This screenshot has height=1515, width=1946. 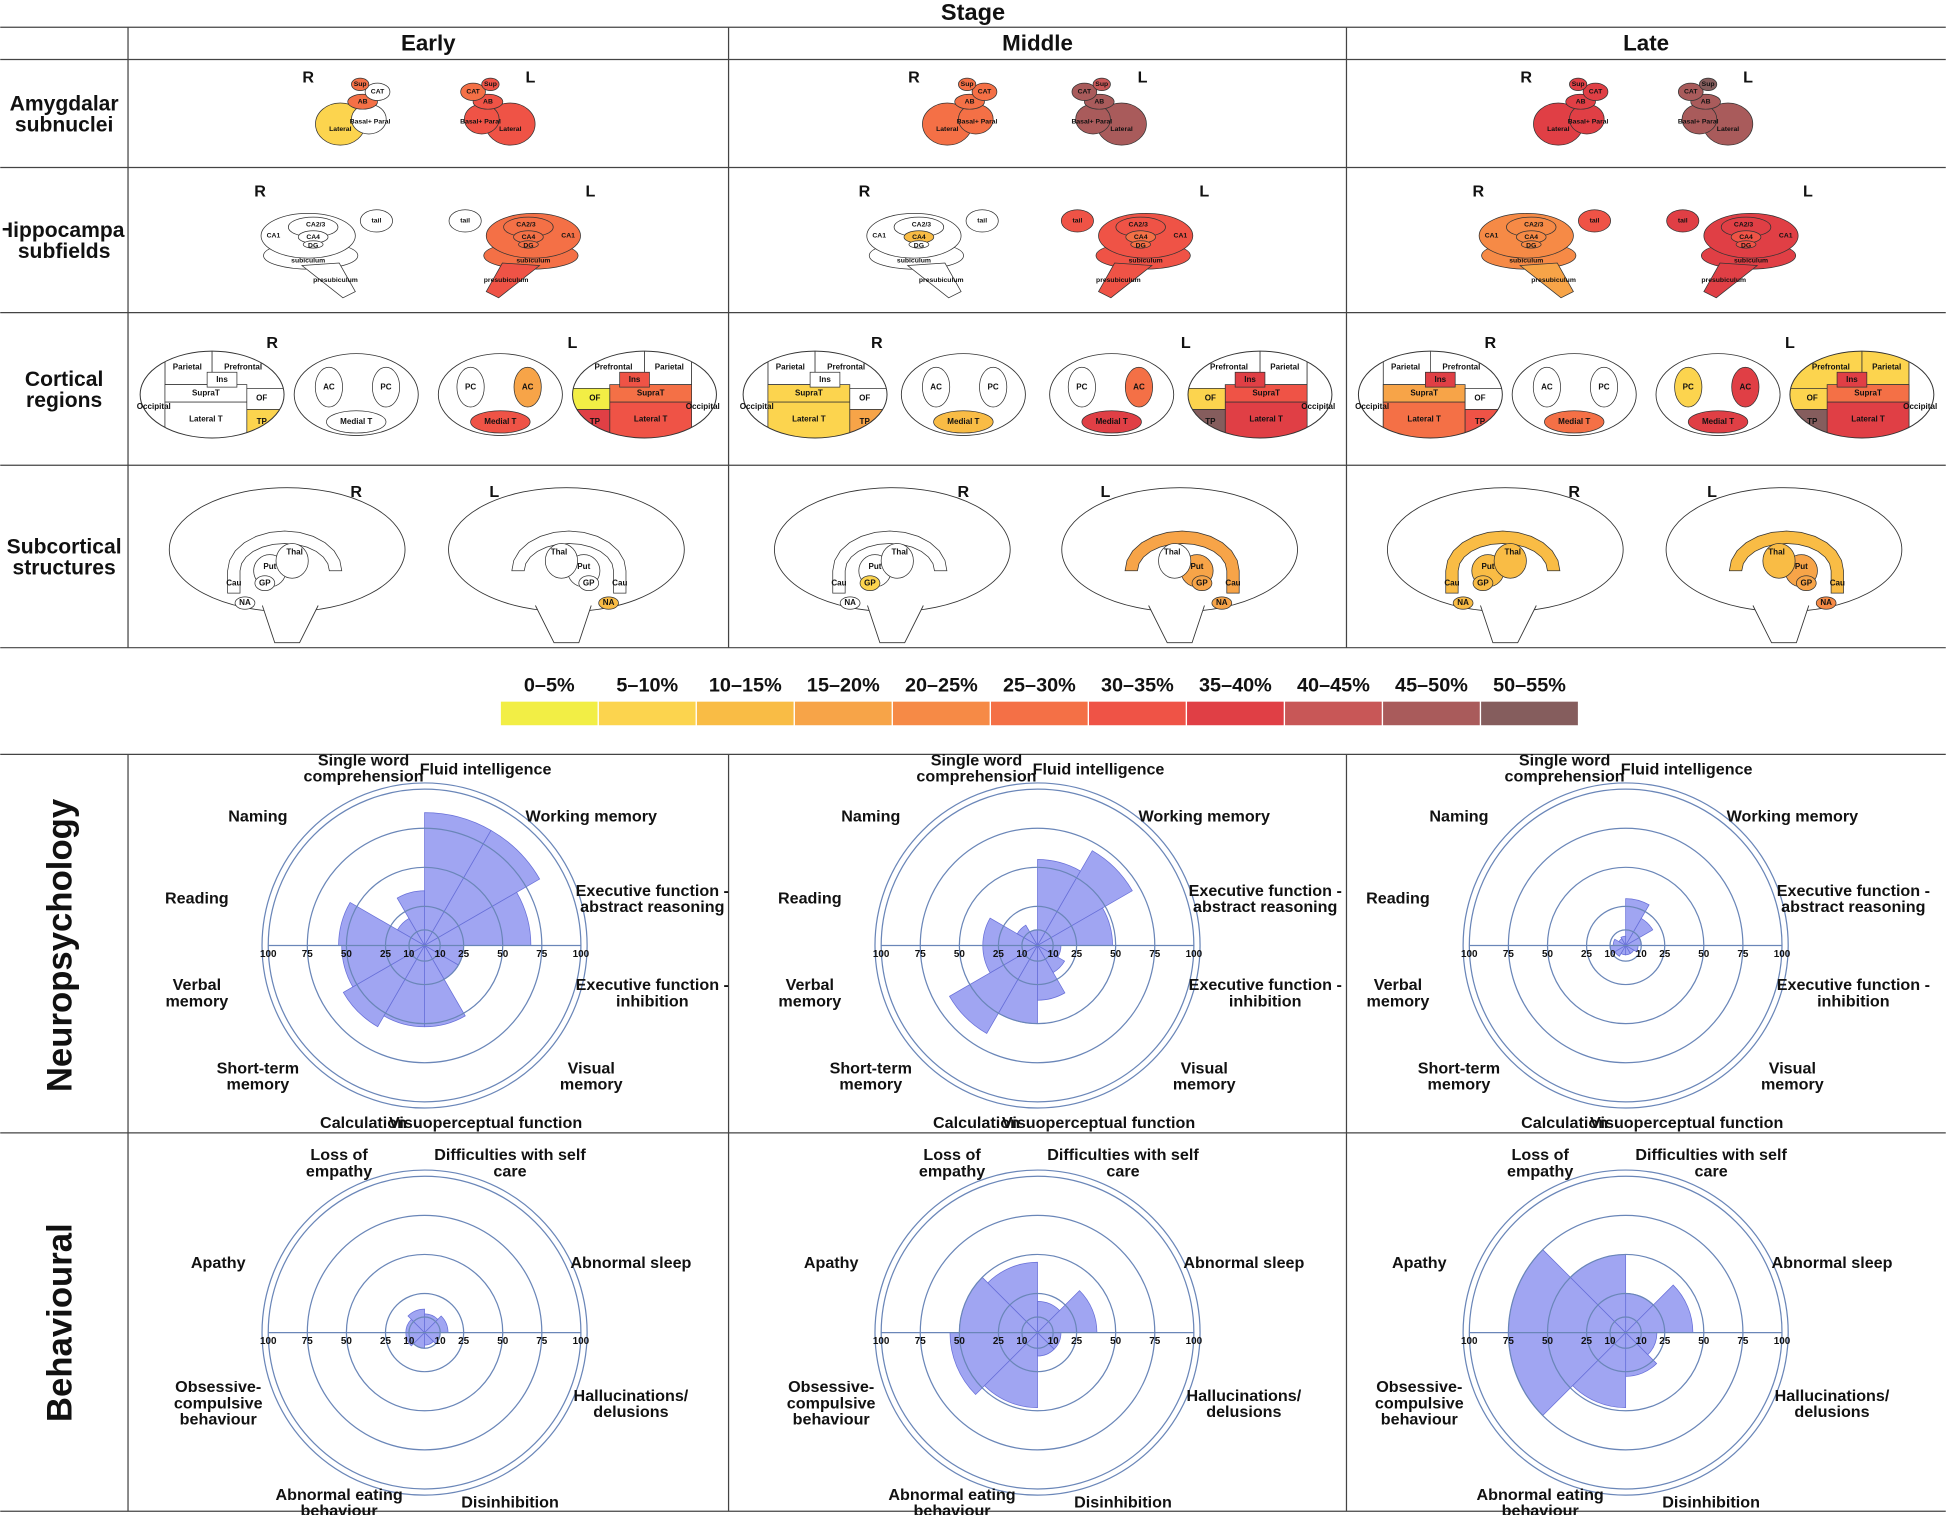 What do you see at coordinates (1118, 280) in the screenshot?
I see `region-label: presubiculum` at bounding box center [1118, 280].